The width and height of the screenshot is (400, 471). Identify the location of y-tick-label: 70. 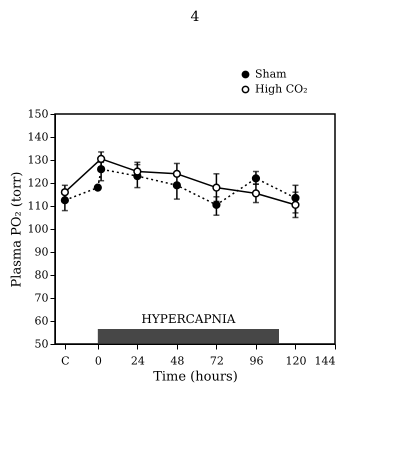
(41, 298).